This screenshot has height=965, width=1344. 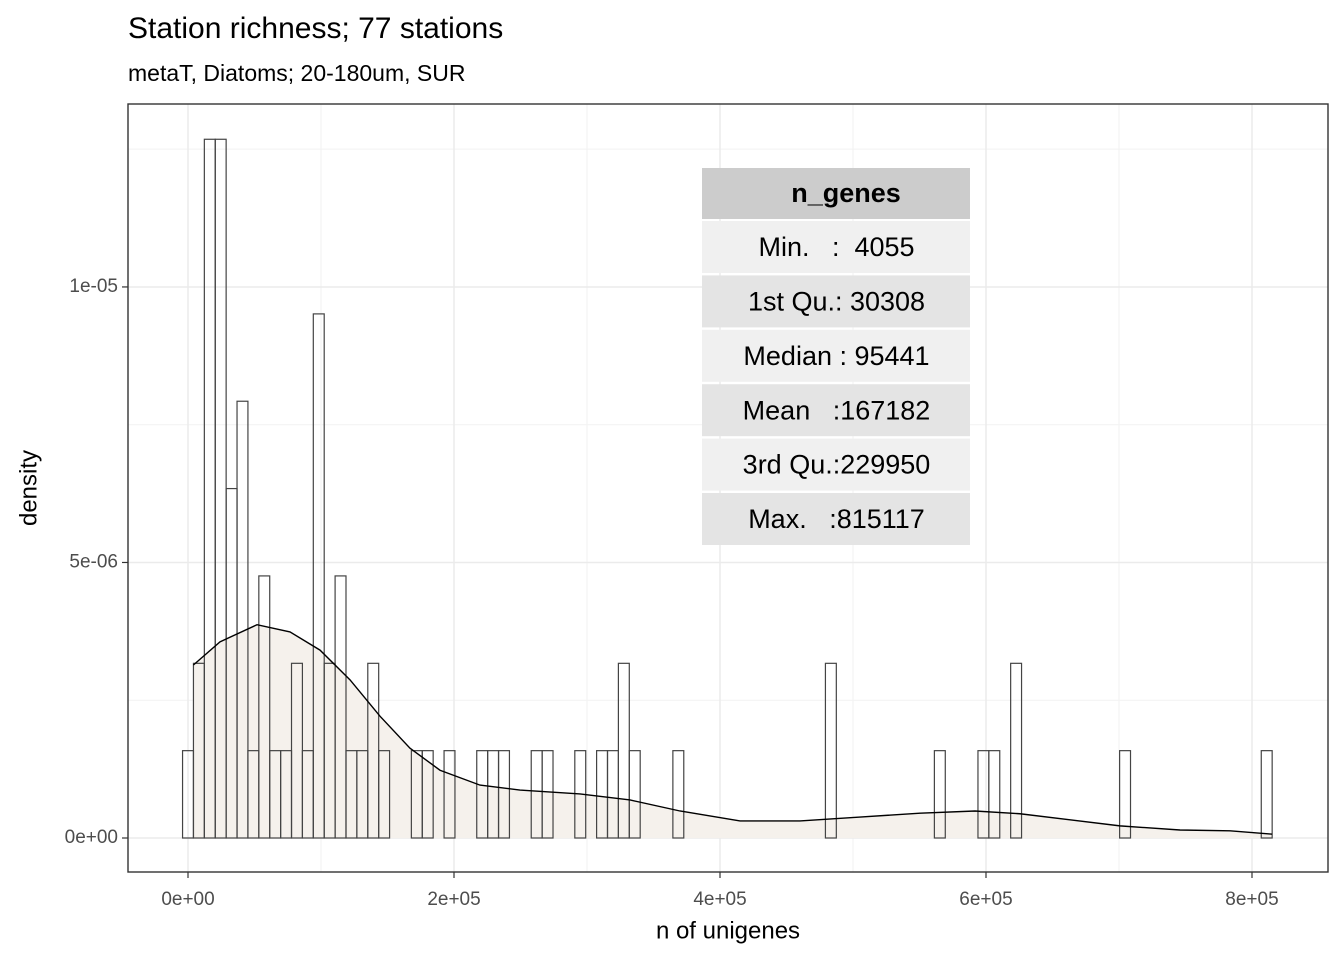 I want to click on y-axis-label: density, so click(x=28, y=488).